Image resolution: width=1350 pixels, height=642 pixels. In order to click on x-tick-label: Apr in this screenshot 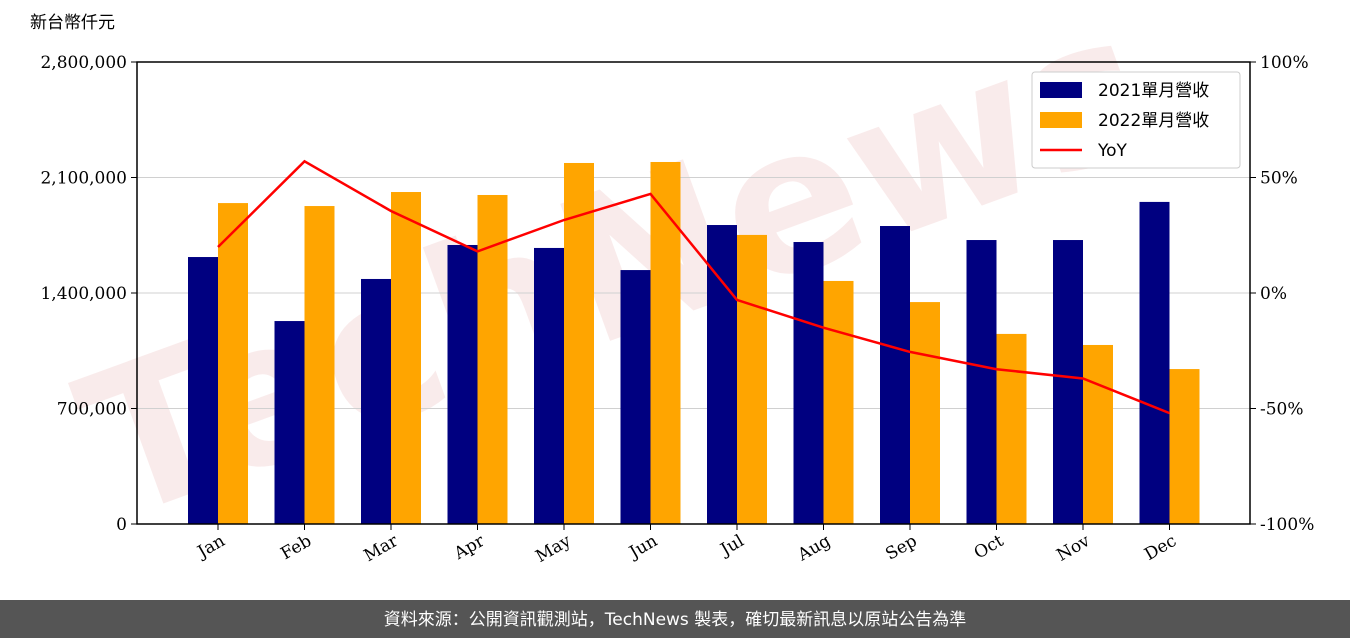, I will do `click(469, 548)`.